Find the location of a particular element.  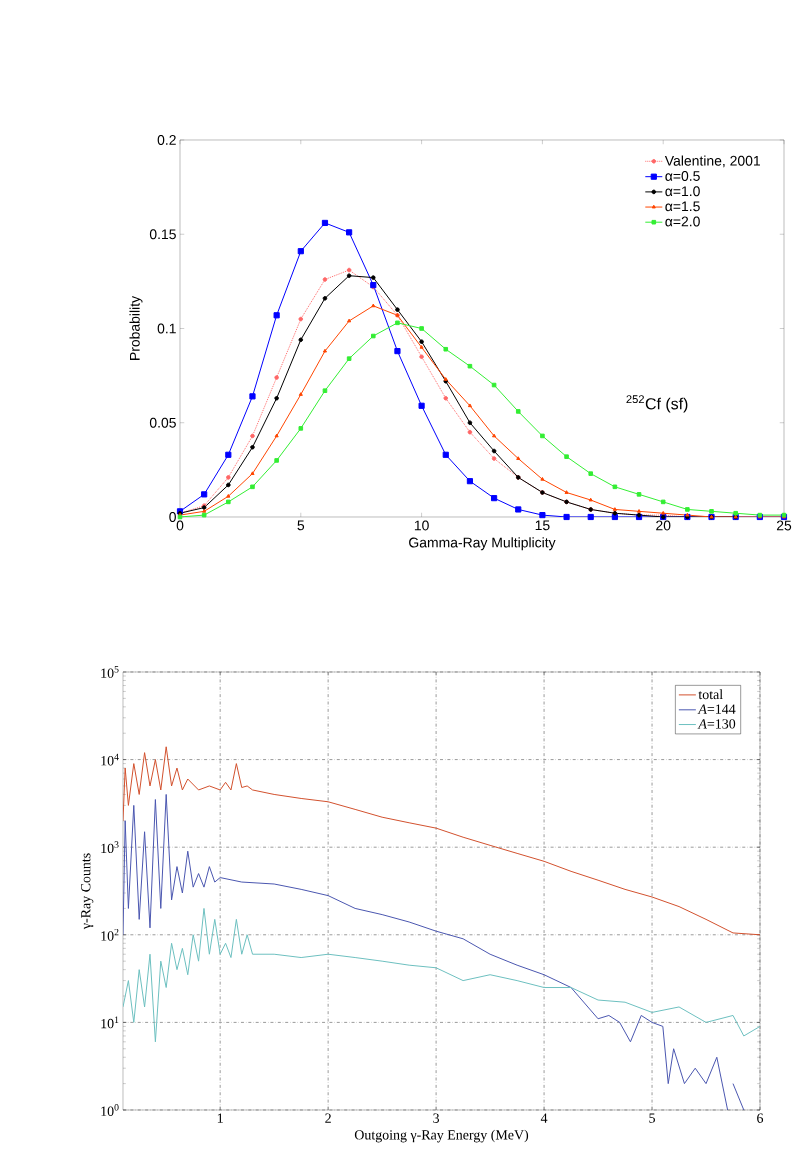

x-axis-title: Gamma-Ray Multiplicity is located at coordinates (482, 544).